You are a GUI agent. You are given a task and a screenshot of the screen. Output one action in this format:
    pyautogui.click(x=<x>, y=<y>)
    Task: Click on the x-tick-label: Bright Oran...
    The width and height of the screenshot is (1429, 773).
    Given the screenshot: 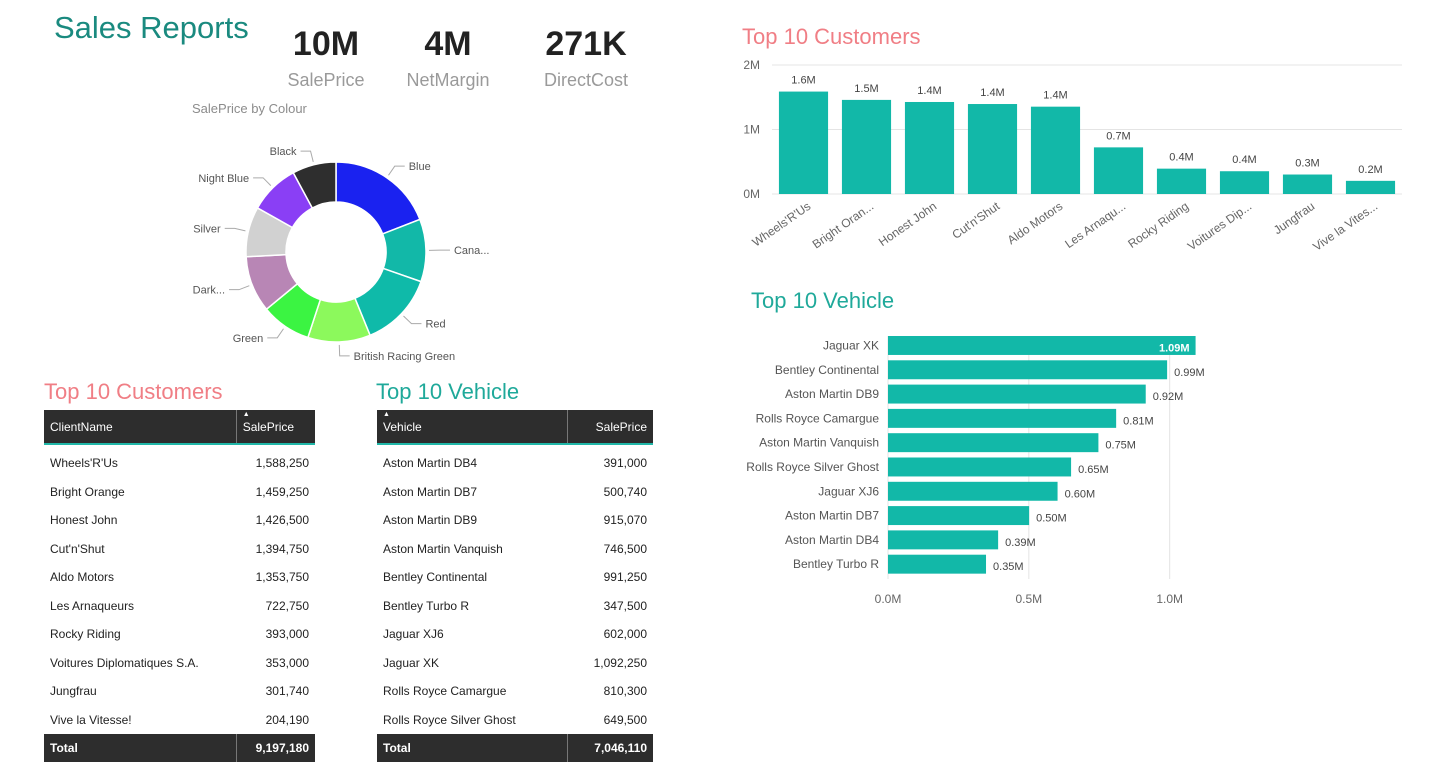 What is the action you would take?
    pyautogui.click(x=843, y=225)
    